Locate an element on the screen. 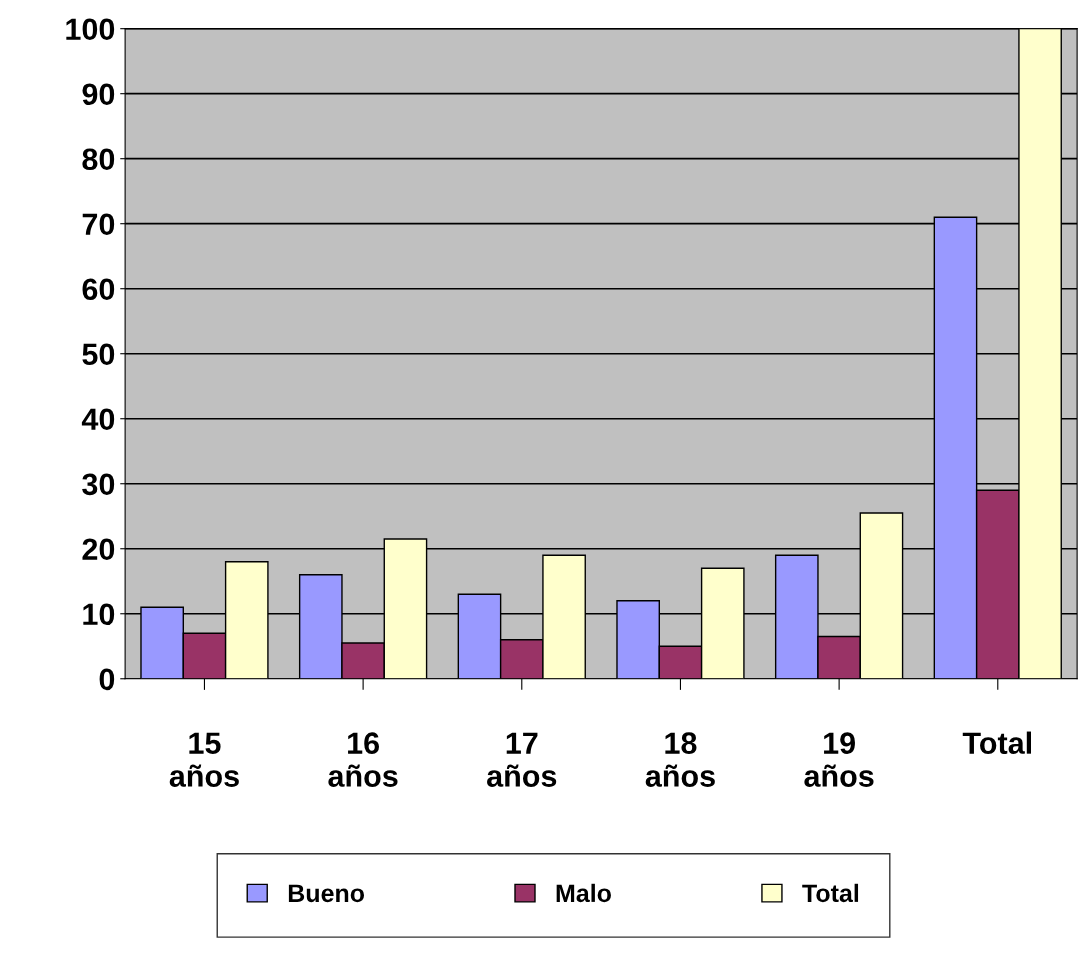  y-tick-label: 80 is located at coordinates (98, 159).